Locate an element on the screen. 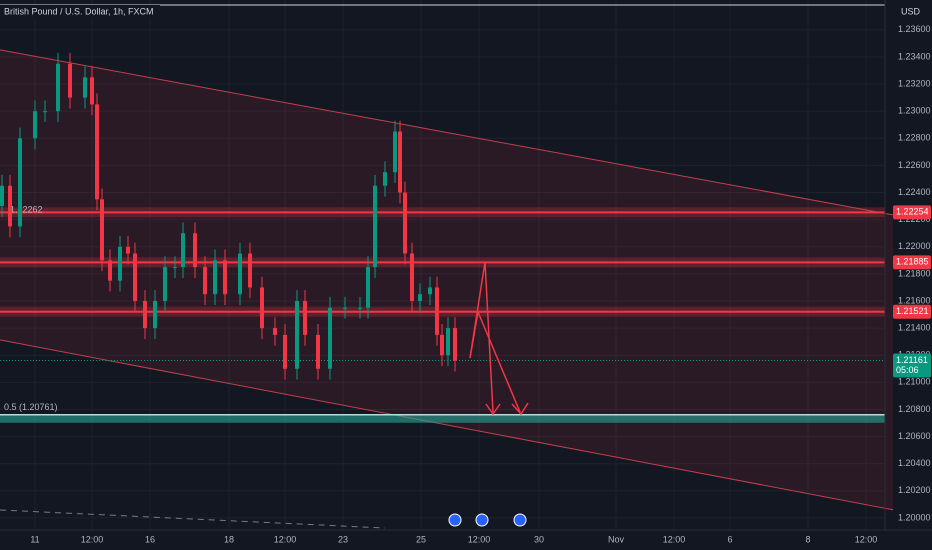 The height and width of the screenshot is (550, 932). y-tick-label: 1.22800 is located at coordinates (914, 138).